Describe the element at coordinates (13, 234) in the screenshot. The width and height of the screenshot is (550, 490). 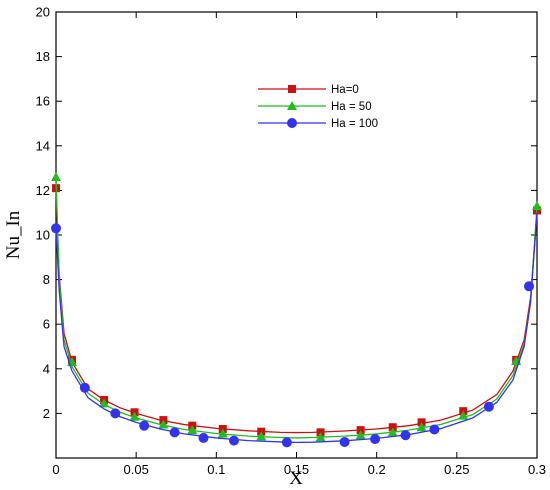
I see `y-axis-title: Nu_In` at that location.